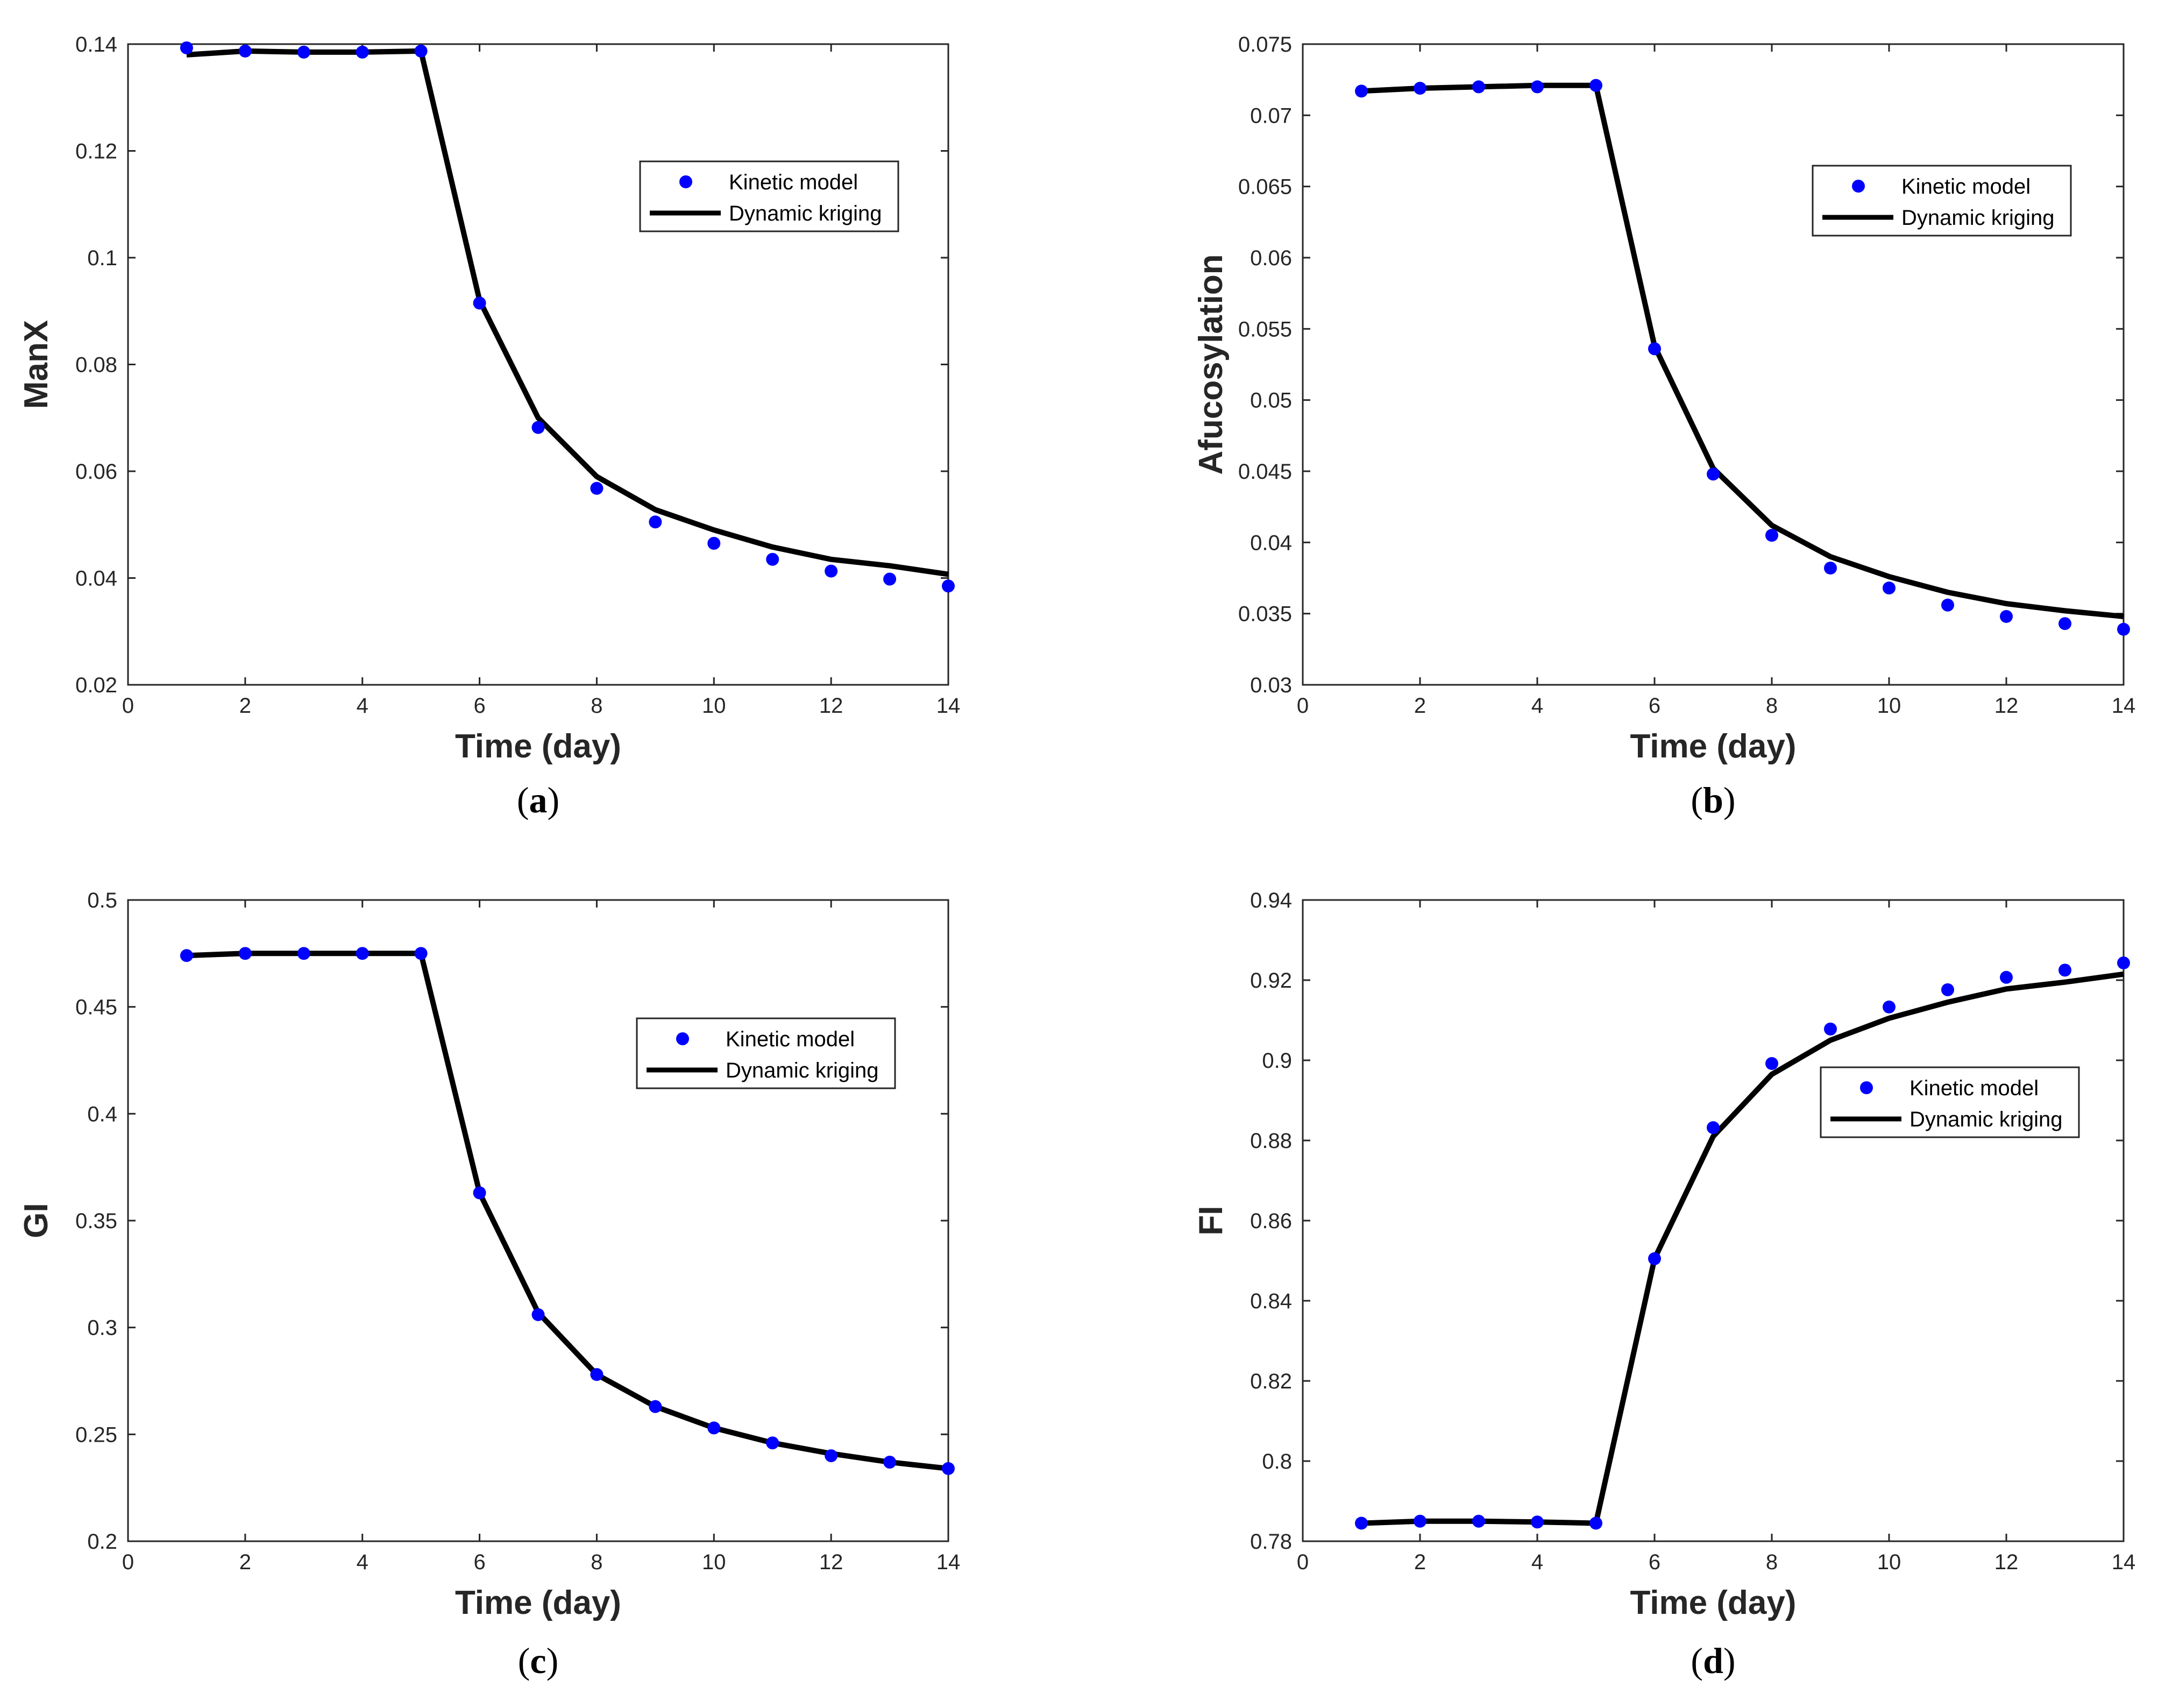 The width and height of the screenshot is (2158, 1708). Describe the element at coordinates (1265, 187) in the screenshot. I see `y-tick-label: 0.065` at that location.